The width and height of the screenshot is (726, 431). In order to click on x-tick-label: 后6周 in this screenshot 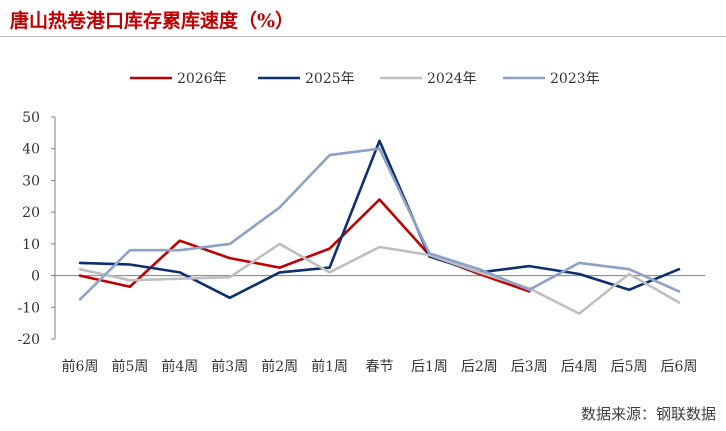, I will do `click(679, 367)`.